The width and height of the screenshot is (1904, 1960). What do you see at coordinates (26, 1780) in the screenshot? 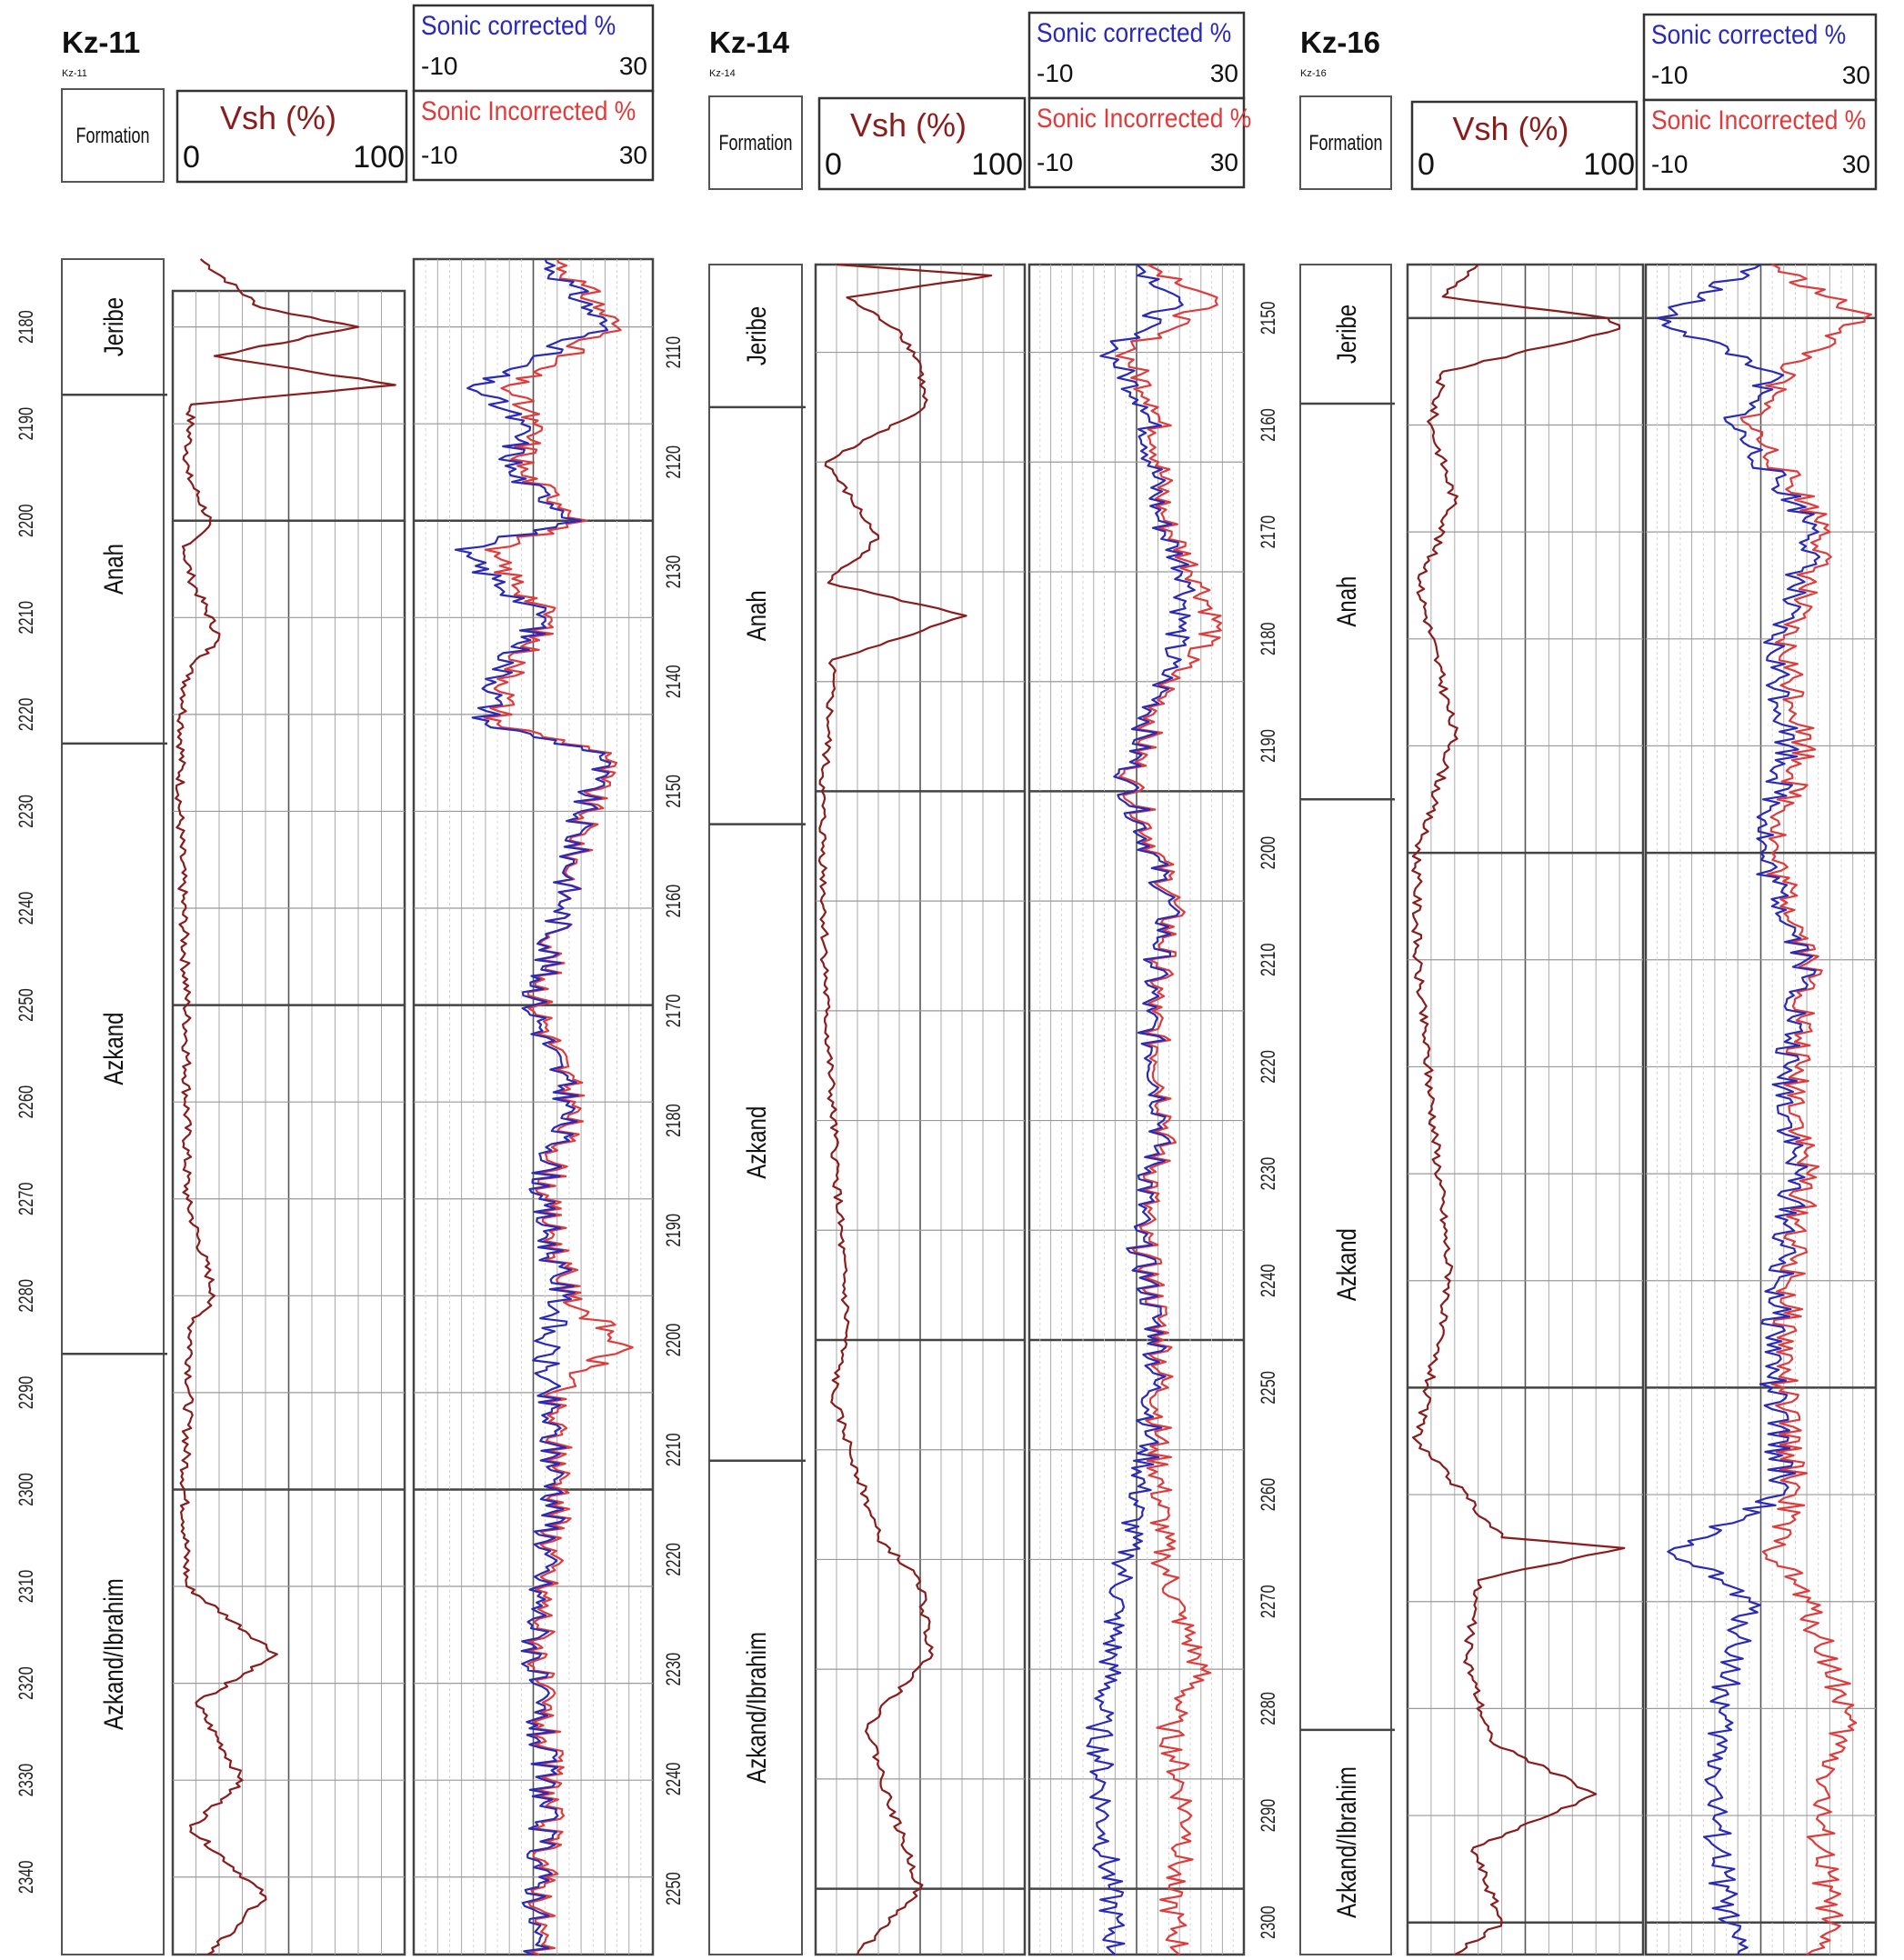
I see `depth-tick-label: 2330` at bounding box center [26, 1780].